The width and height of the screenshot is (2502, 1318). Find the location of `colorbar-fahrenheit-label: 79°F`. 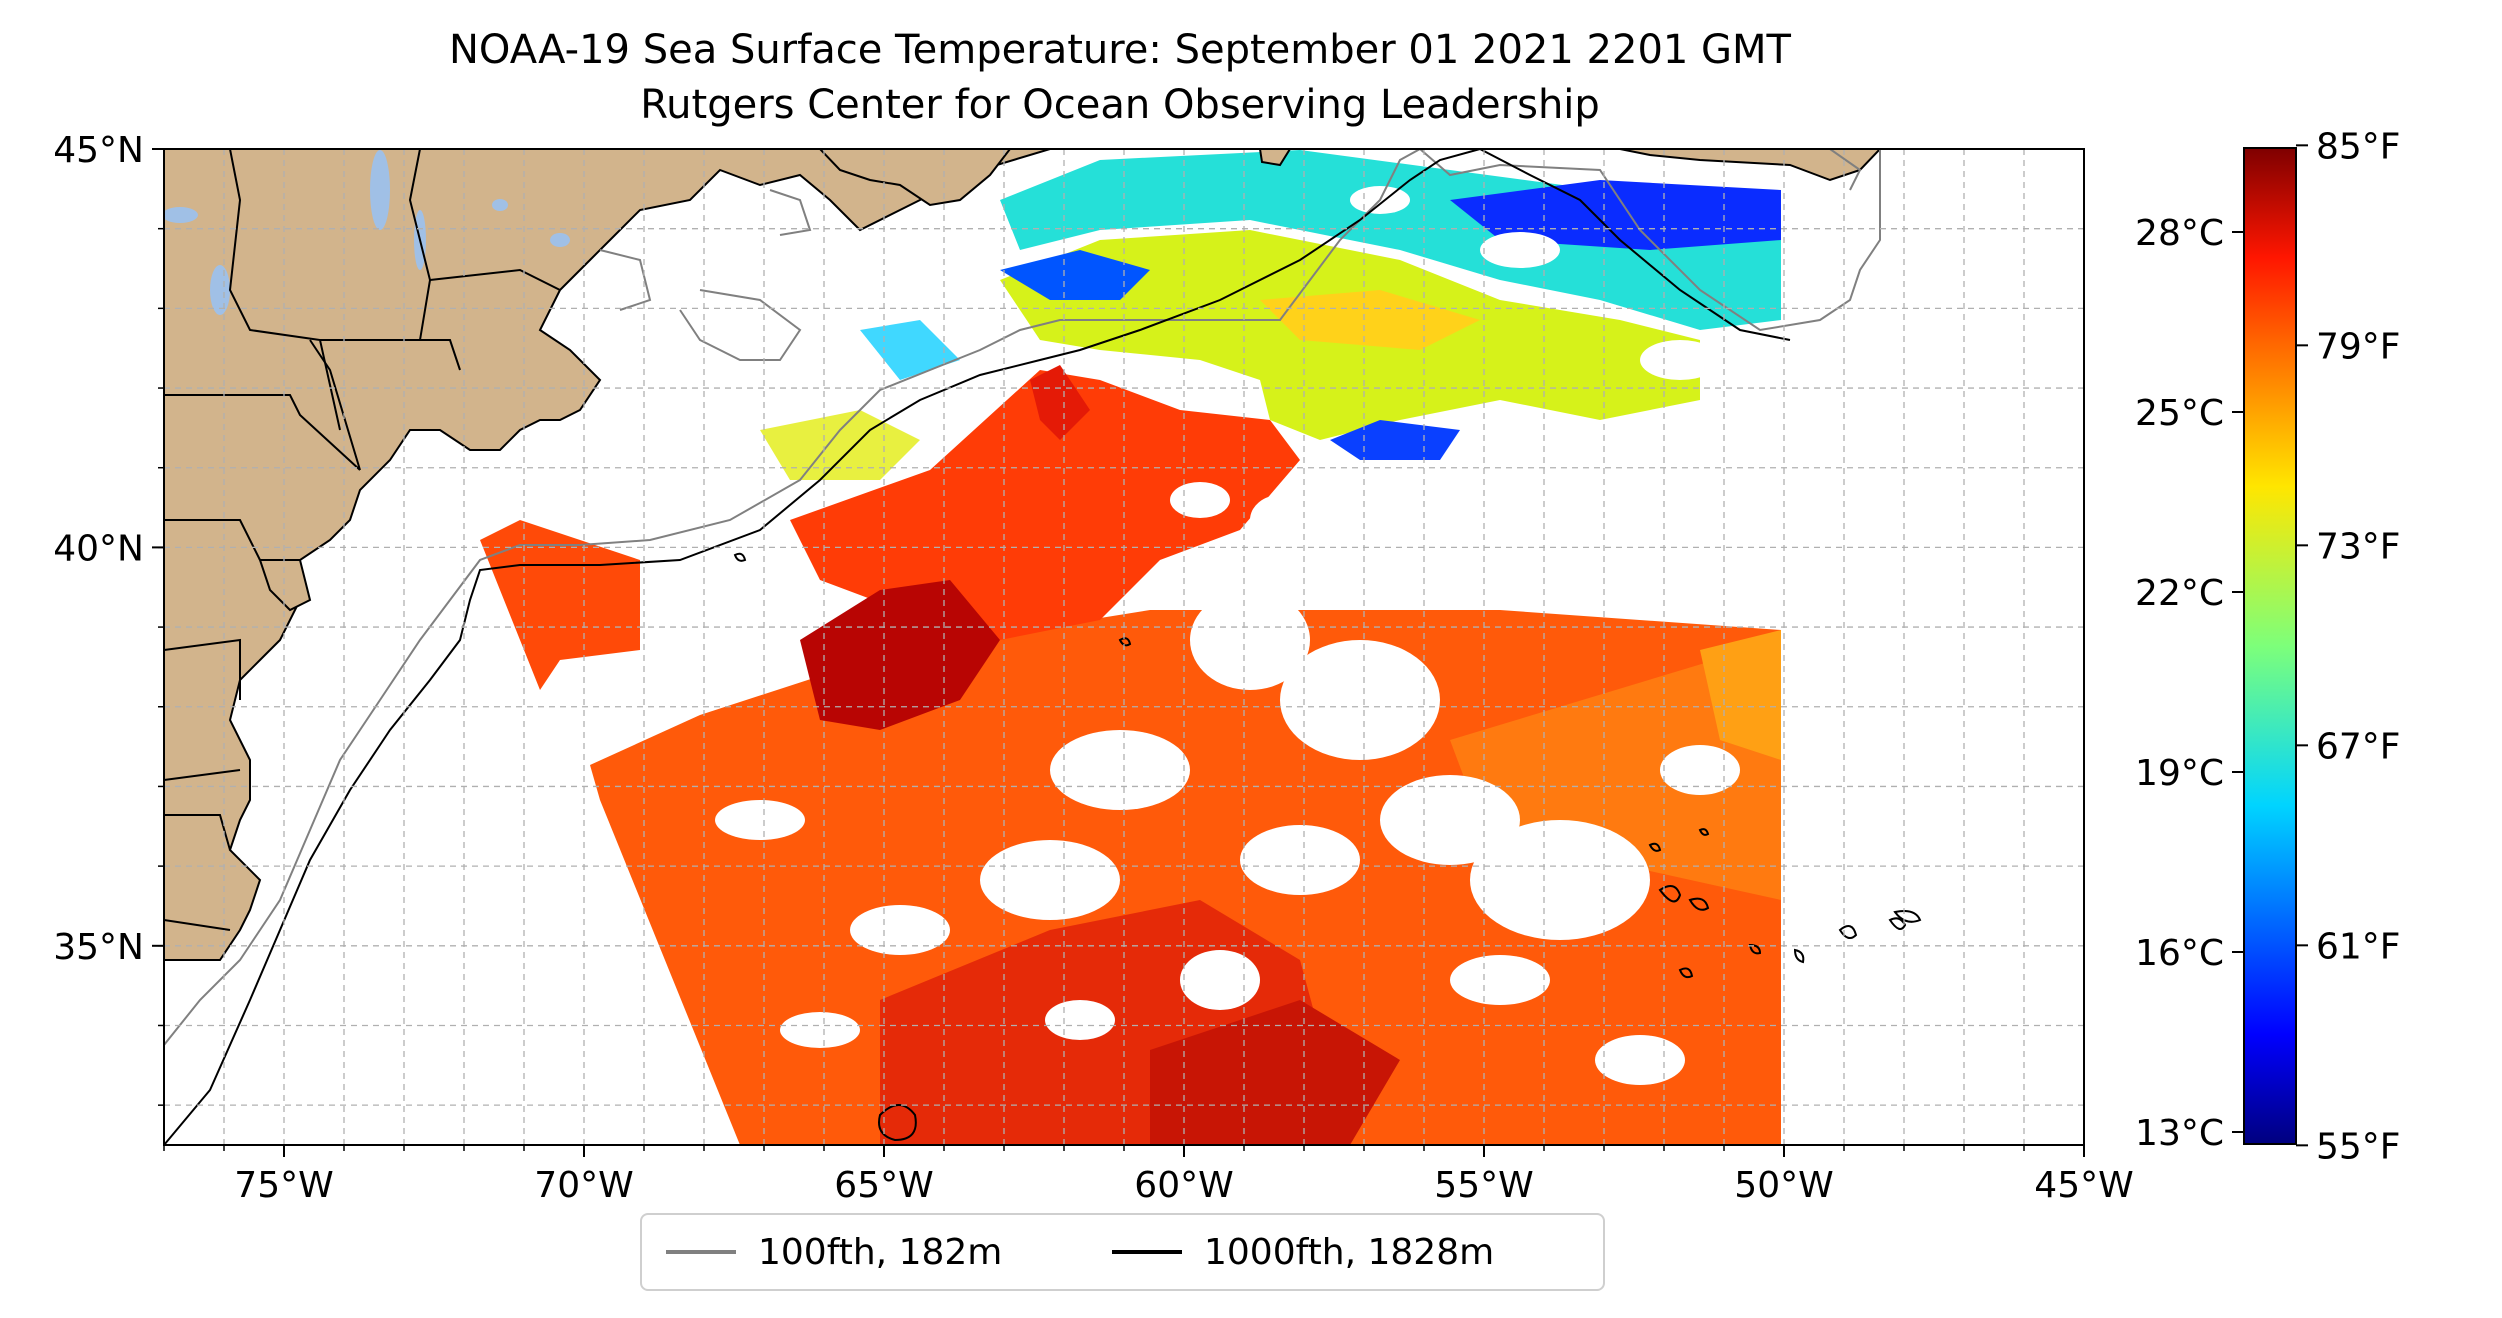

colorbar-fahrenheit-label: 79°F is located at coordinates (2358, 346).